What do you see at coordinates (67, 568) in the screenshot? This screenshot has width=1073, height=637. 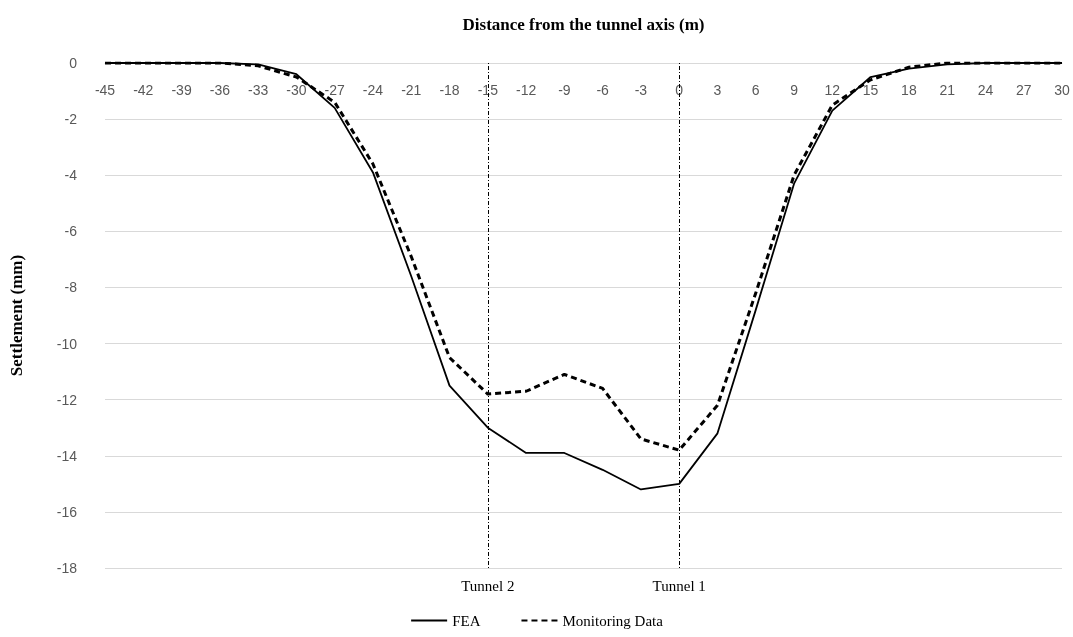 I see `y-tick-label: -18` at bounding box center [67, 568].